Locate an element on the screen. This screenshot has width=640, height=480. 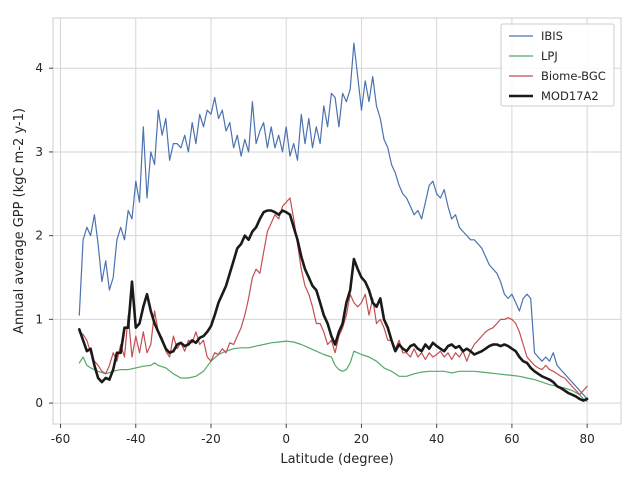
x-tick-label: -20 is located at coordinates (211, 439).